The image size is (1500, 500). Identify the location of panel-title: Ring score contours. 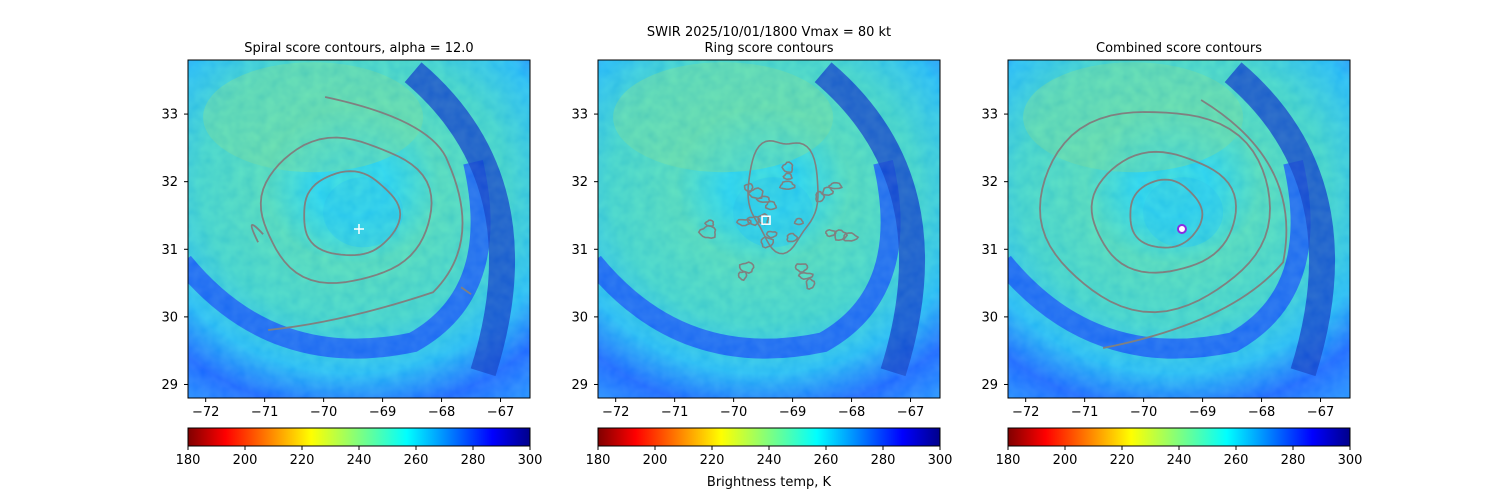
(768, 48).